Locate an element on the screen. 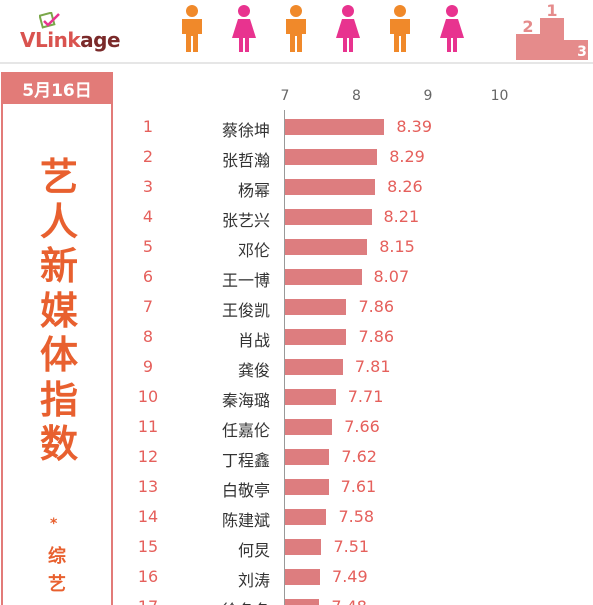 Image resolution: width=593 pixels, height=605 pixels. vlinkage-logo: VLinkage is located at coordinates (67, 30).